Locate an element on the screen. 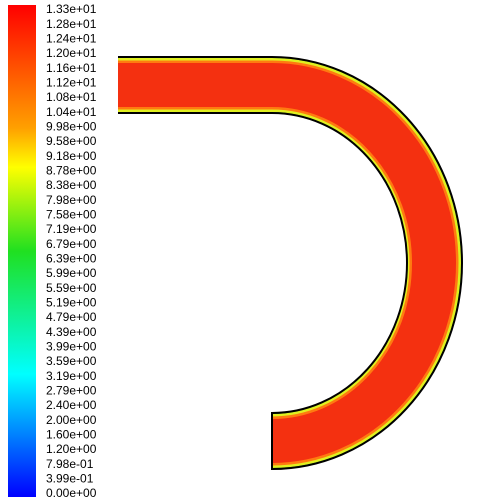 The height and width of the screenshot is (504, 478). colorbar-label: 1.20e+00 is located at coordinates (71, 449).